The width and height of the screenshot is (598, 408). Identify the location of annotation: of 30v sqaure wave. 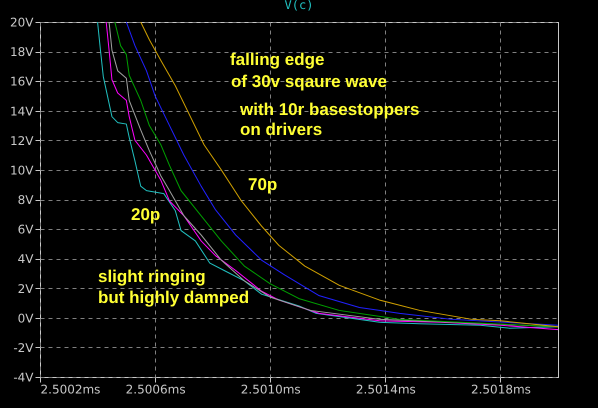
(309, 81).